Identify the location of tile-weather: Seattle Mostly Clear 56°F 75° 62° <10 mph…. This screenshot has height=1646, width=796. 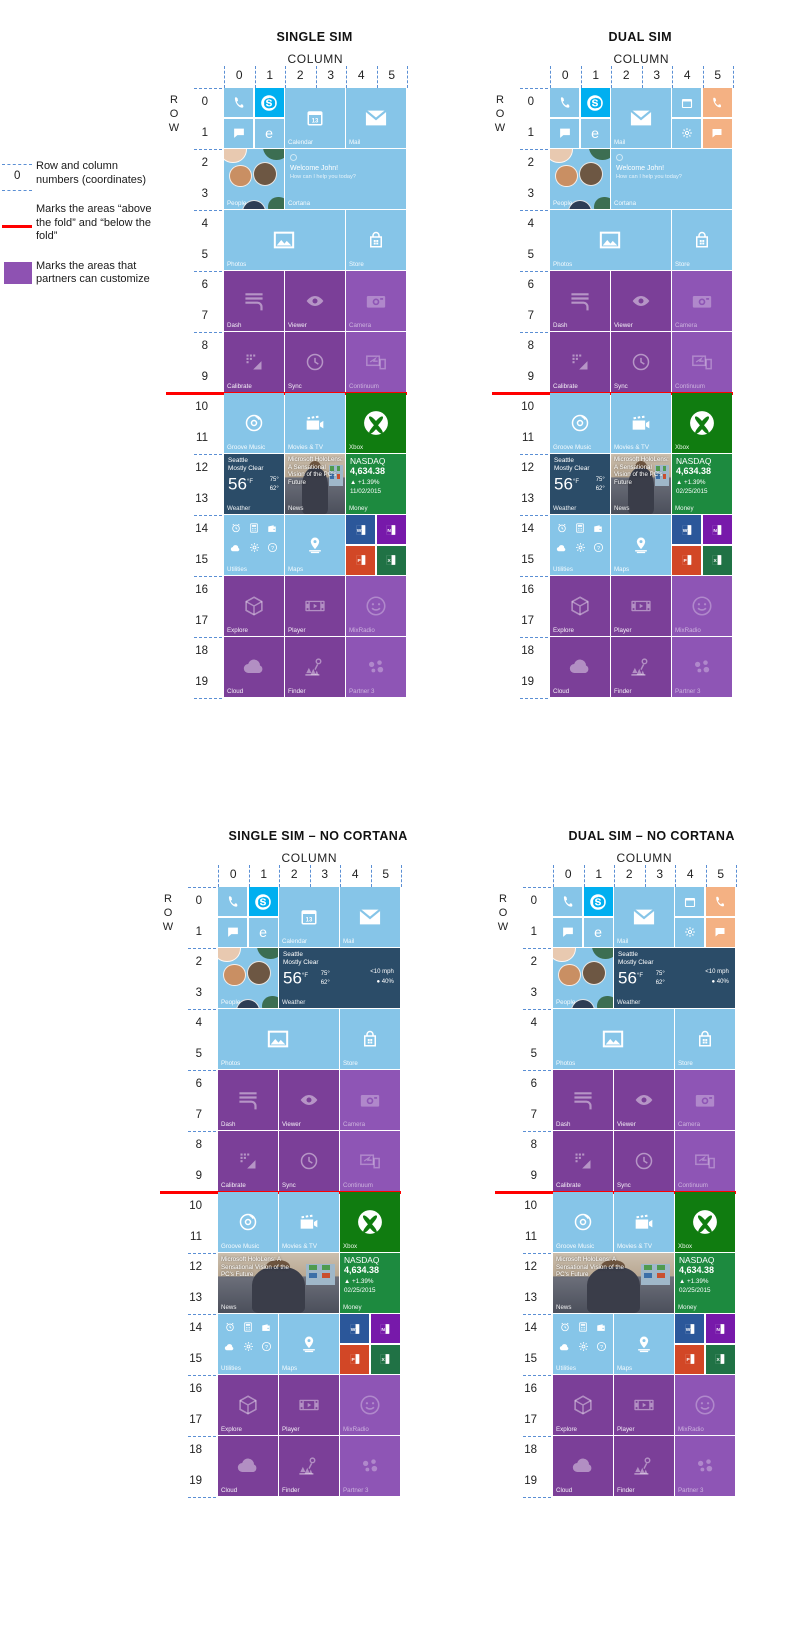
(339, 978).